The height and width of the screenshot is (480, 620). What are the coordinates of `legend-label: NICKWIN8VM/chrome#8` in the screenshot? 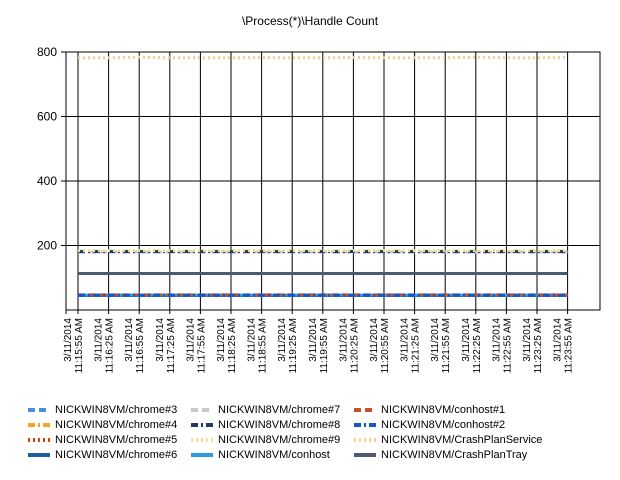 It's located at (279, 425).